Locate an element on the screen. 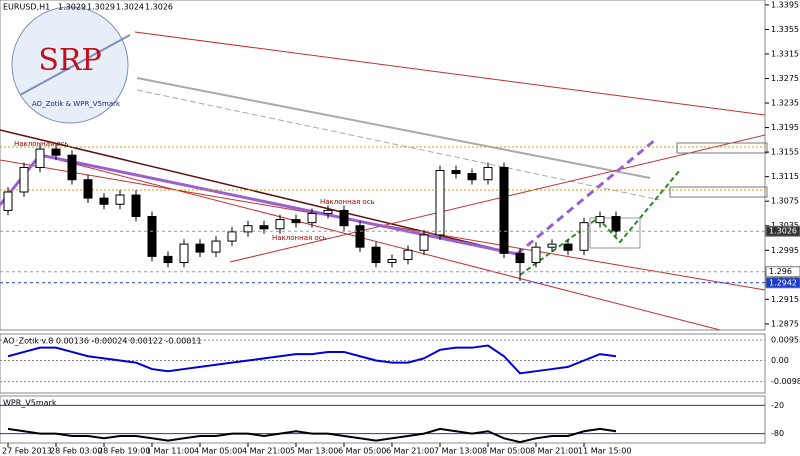 Image resolution: width=800 pixels, height=456 pixels. y-tick-label: -80 is located at coordinates (777, 433).